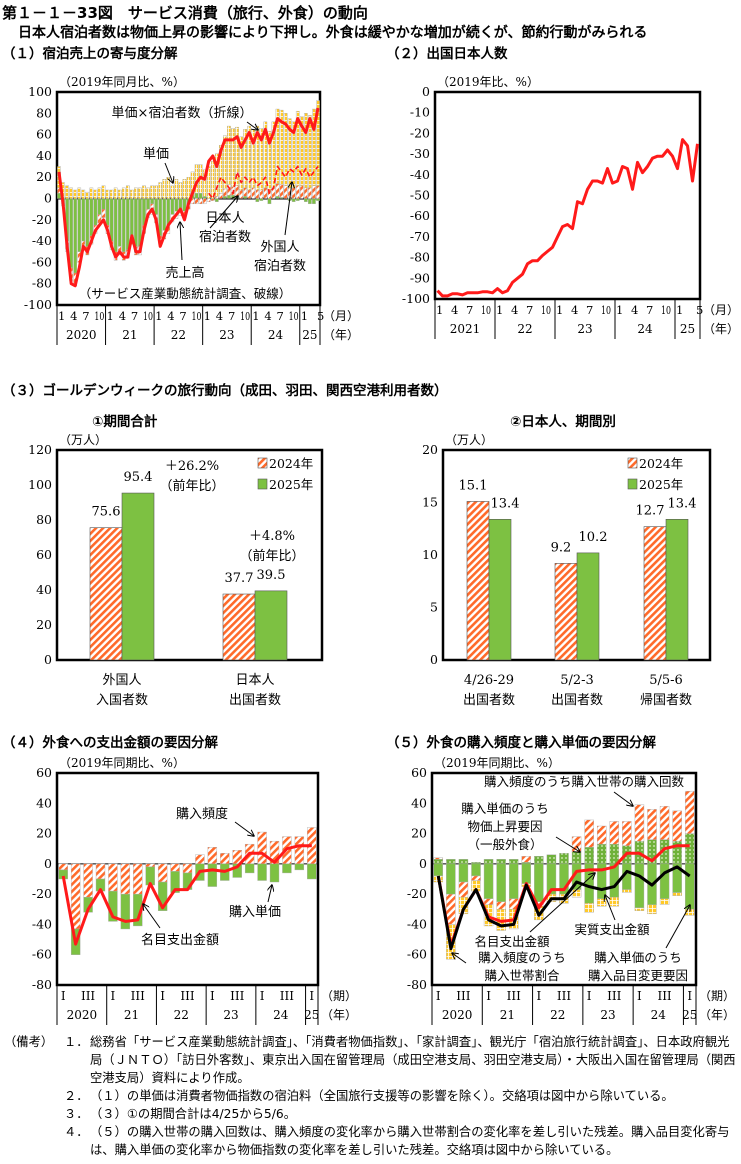 The width and height of the screenshot is (741, 1164). What do you see at coordinates (561, 547) in the screenshot?
I see `data-label: 9.2` at bounding box center [561, 547].